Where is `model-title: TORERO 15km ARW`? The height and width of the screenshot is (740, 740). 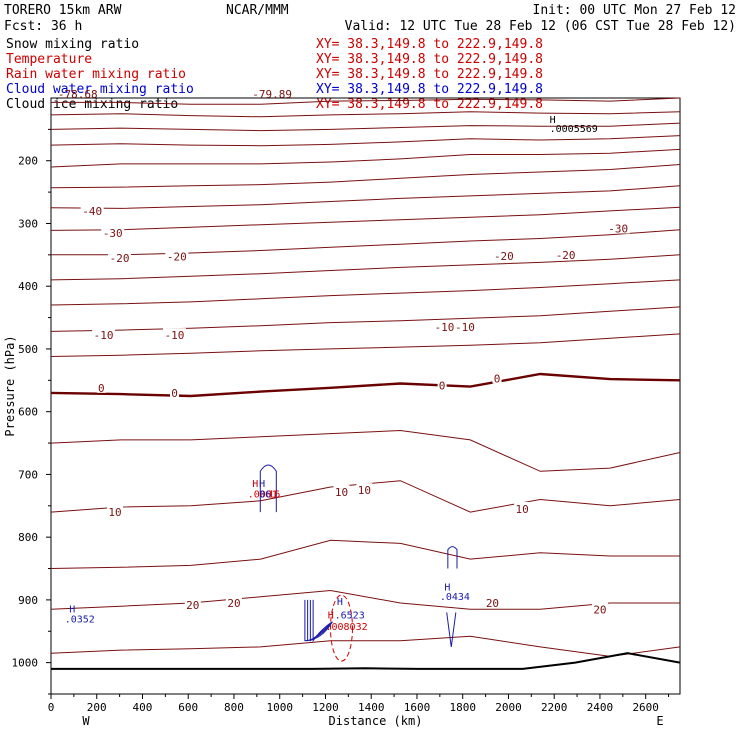
model-title: TORERO 15km ARW is located at coordinates (63, 10).